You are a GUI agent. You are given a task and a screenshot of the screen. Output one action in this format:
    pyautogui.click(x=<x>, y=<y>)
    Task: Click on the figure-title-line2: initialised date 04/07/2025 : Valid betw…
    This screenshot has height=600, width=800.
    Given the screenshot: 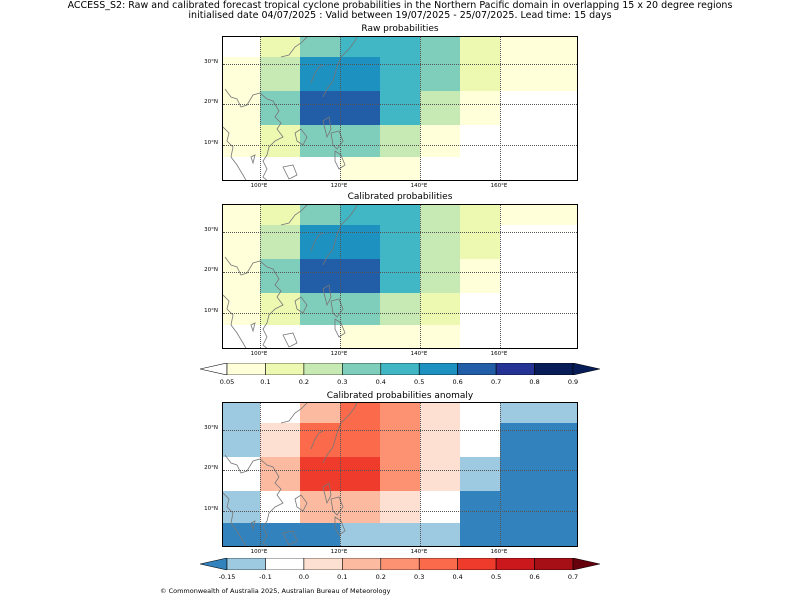 What is the action you would take?
    pyautogui.click(x=400, y=15)
    